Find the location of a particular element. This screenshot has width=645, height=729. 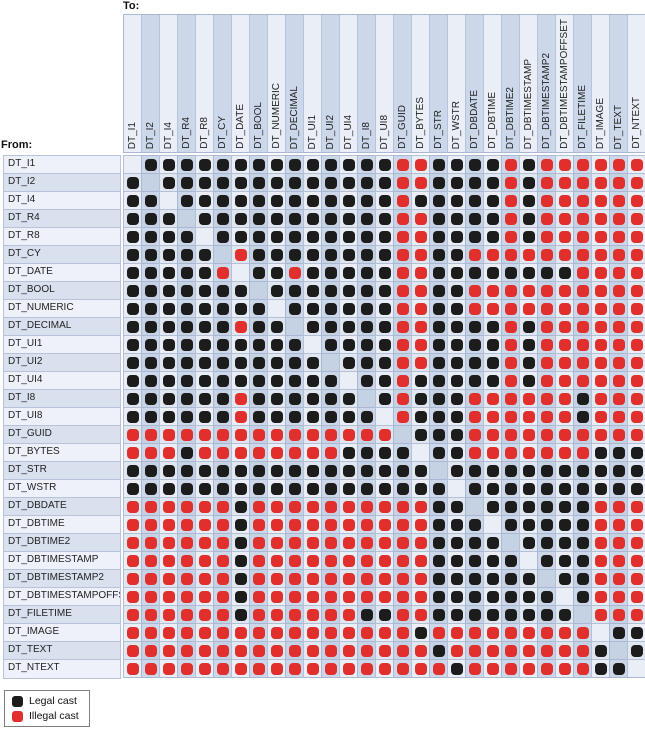

matrix-cell-dt_i1-to-dt_text is located at coordinates (618, 164).